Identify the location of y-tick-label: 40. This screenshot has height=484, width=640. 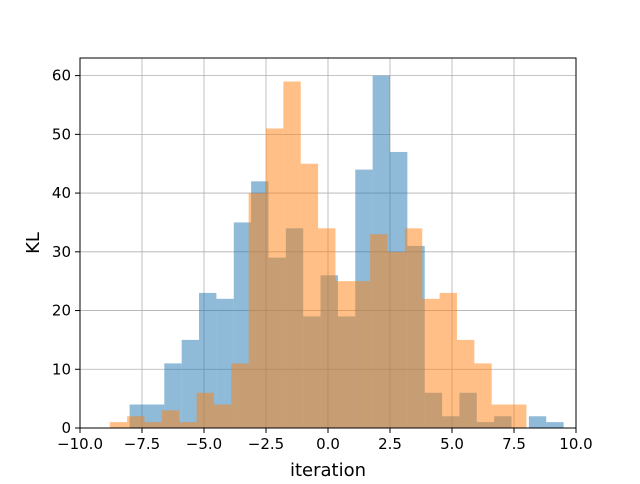
(61, 193).